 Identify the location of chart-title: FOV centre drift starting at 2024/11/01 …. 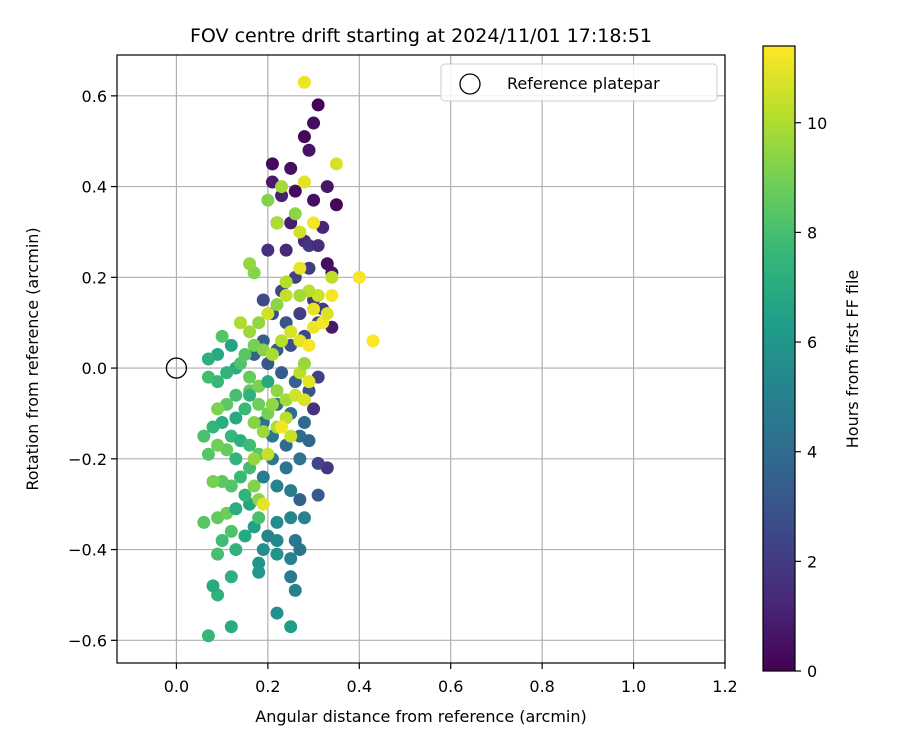
(421, 36).